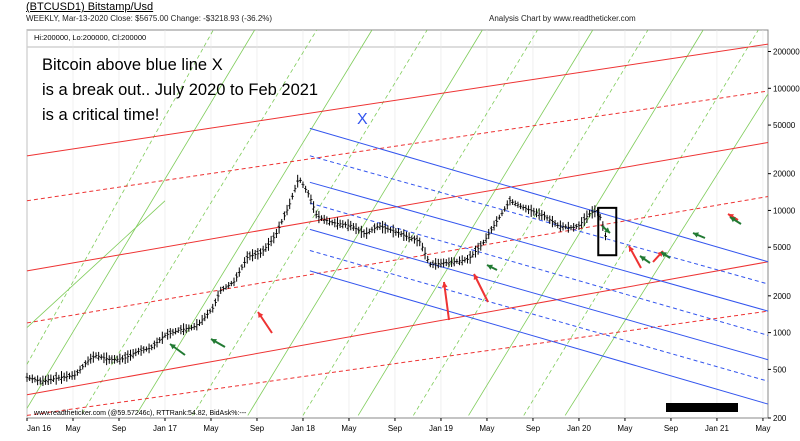  Describe the element at coordinates (579, 428) in the screenshot. I see `x-tick-label: Jan 20` at that location.